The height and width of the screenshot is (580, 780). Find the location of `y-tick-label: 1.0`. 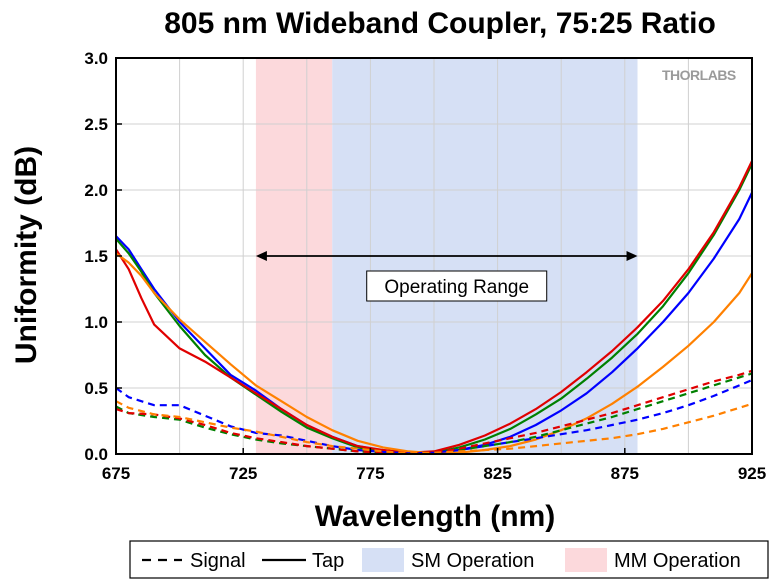

y-tick-label: 1.0 is located at coordinates (96, 322).